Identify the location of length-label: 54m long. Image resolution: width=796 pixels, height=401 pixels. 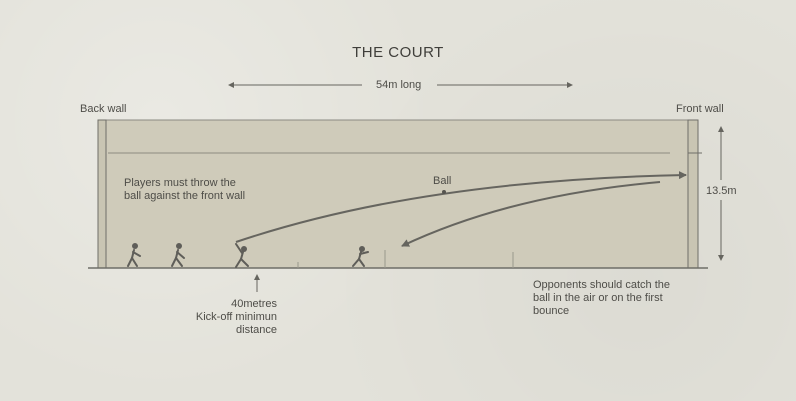
(399, 85).